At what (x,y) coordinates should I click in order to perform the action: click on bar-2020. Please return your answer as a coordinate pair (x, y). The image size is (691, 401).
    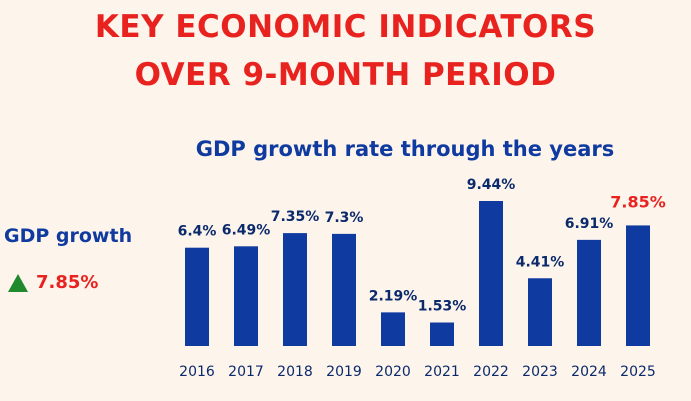
    Looking at the image, I should click on (393, 329).